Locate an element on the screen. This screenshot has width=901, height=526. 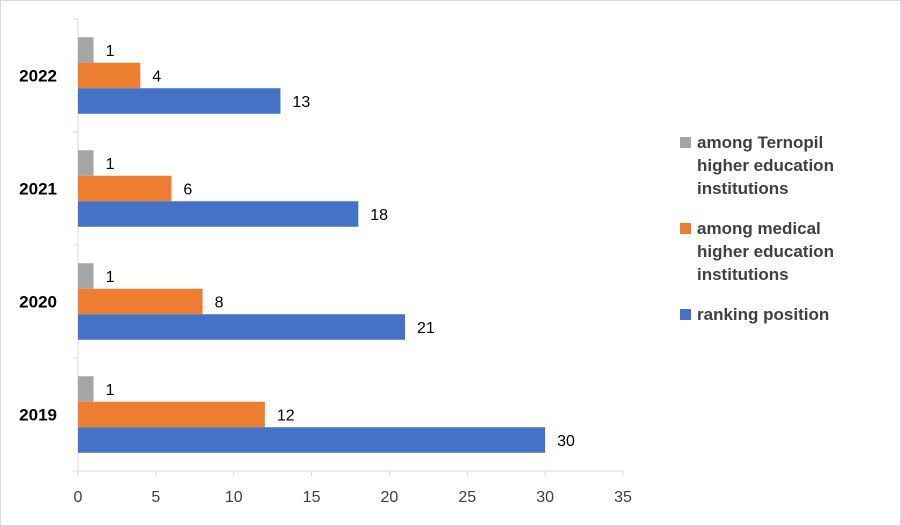
data-label-2019-series-0: 1 is located at coordinates (110, 390).